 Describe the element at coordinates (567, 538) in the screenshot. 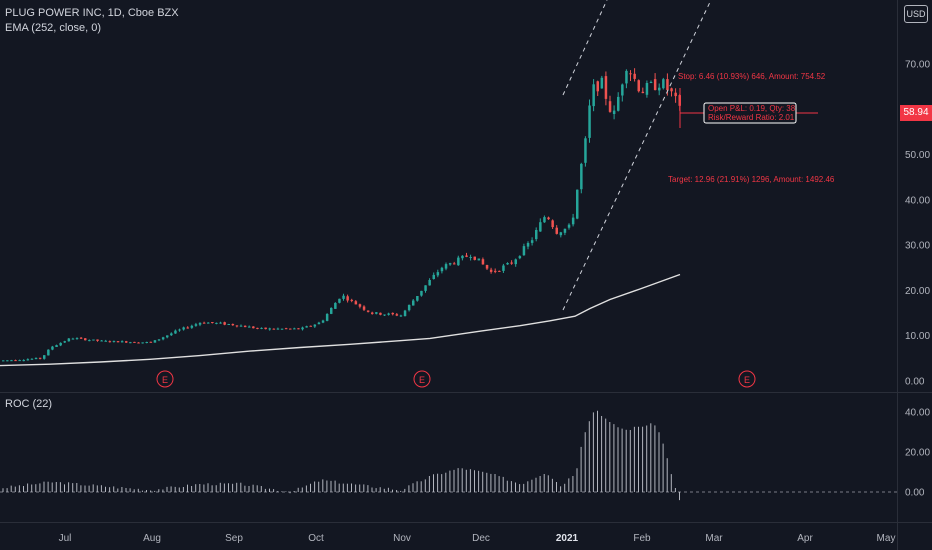

I see `time-tick-label: 2021` at that location.